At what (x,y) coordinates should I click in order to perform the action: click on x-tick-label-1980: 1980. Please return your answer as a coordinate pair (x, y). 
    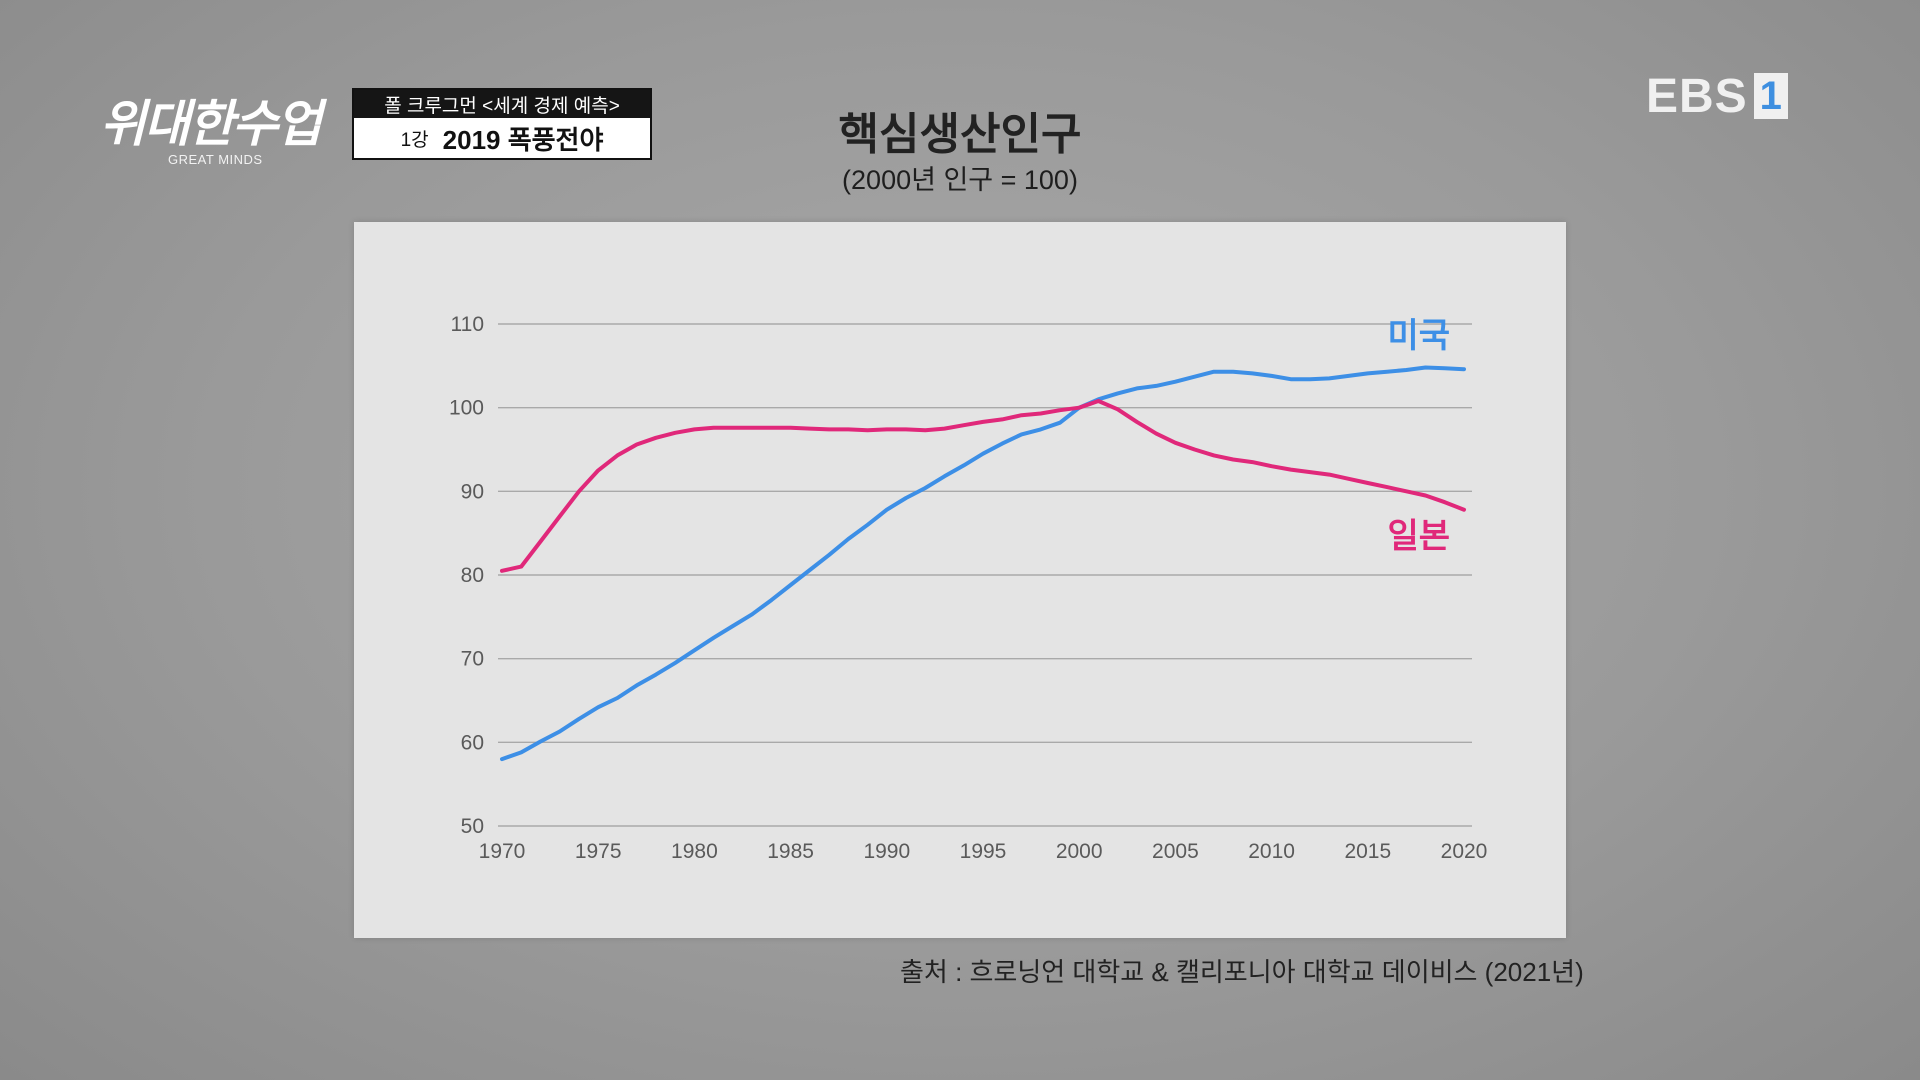
    Looking at the image, I should click on (694, 851).